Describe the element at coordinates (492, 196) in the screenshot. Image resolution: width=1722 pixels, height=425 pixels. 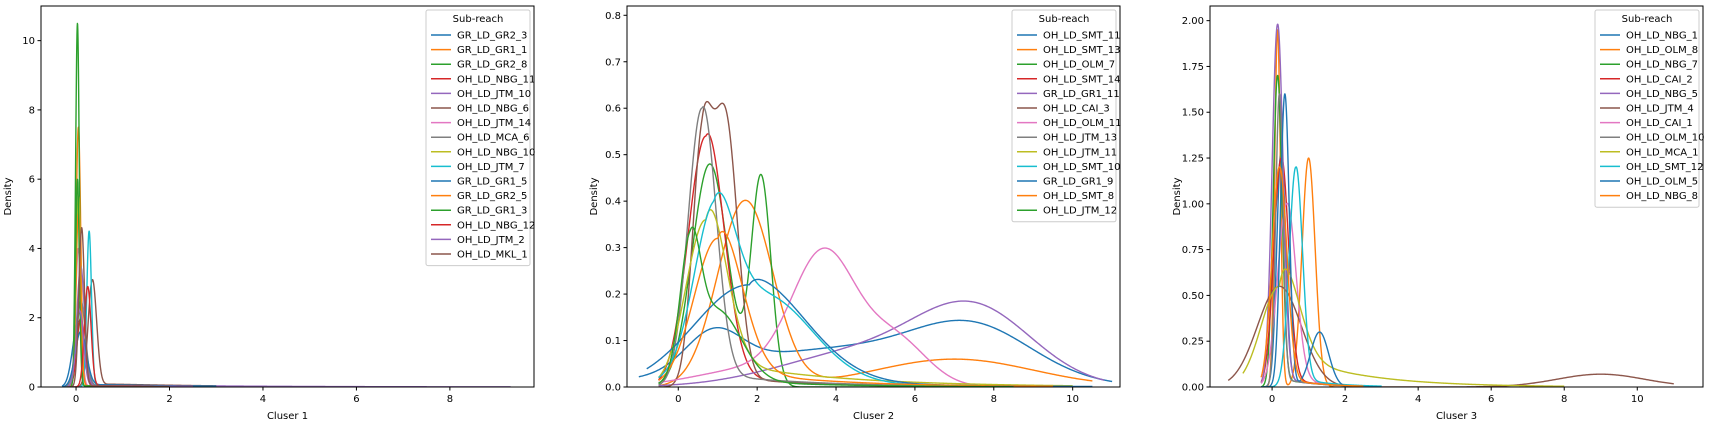
I see `legend-entry: GR_LD_GR2_5` at that location.